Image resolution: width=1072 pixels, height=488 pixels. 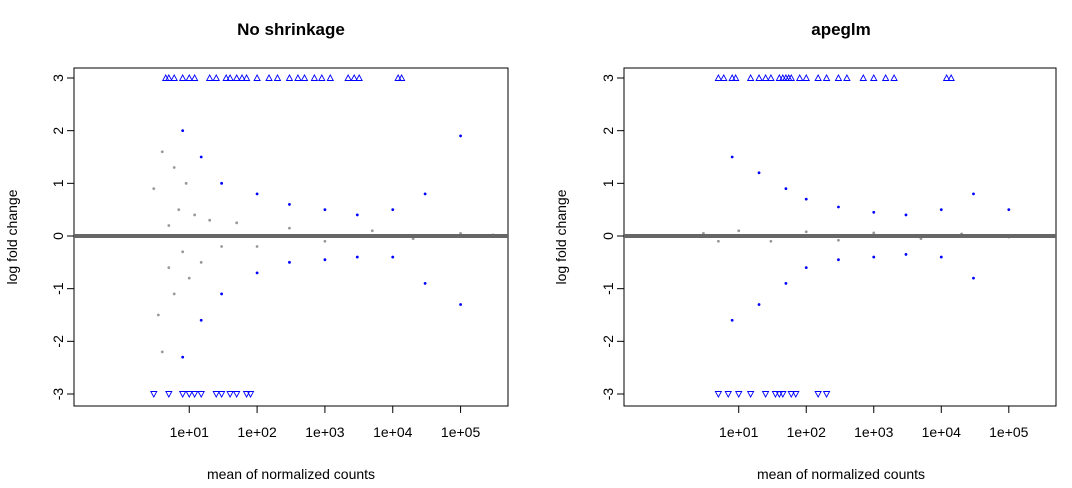 What do you see at coordinates (58, 341) in the screenshot?
I see `y-tick-label: -2` at bounding box center [58, 341].